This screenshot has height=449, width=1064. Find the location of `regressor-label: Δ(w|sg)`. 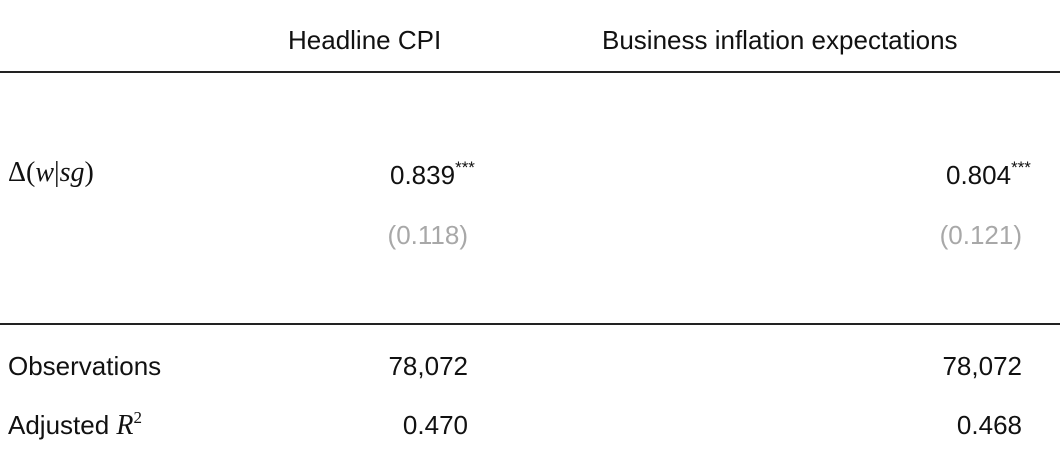

regressor-label: Δ(w|sg) is located at coordinates (51, 172).